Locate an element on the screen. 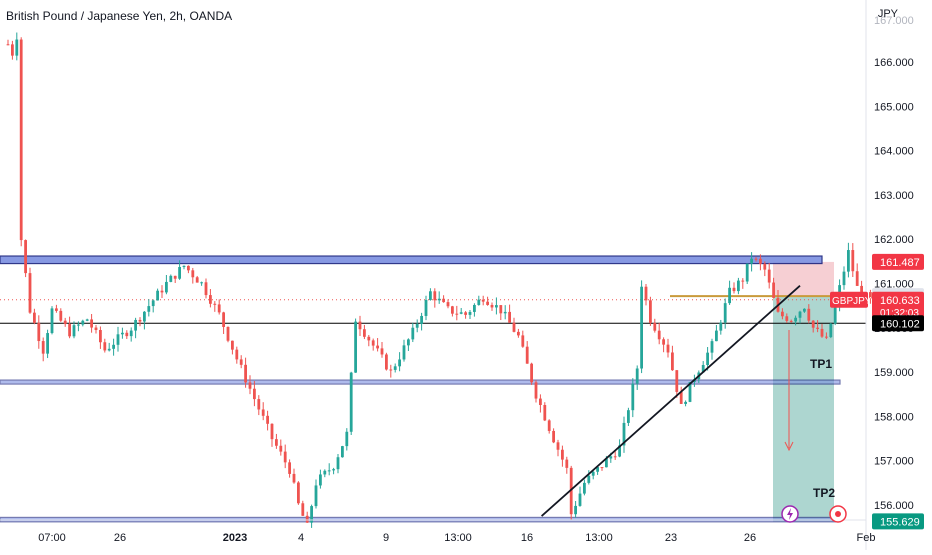  price-tick-label: 165.000 is located at coordinates (894, 107).